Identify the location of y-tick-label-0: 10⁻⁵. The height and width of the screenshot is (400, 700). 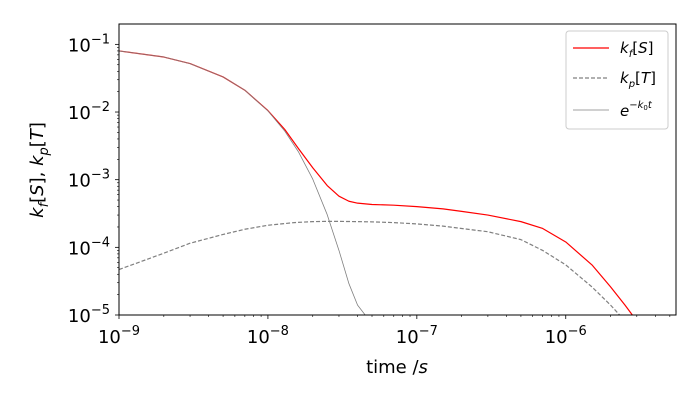
(89, 315).